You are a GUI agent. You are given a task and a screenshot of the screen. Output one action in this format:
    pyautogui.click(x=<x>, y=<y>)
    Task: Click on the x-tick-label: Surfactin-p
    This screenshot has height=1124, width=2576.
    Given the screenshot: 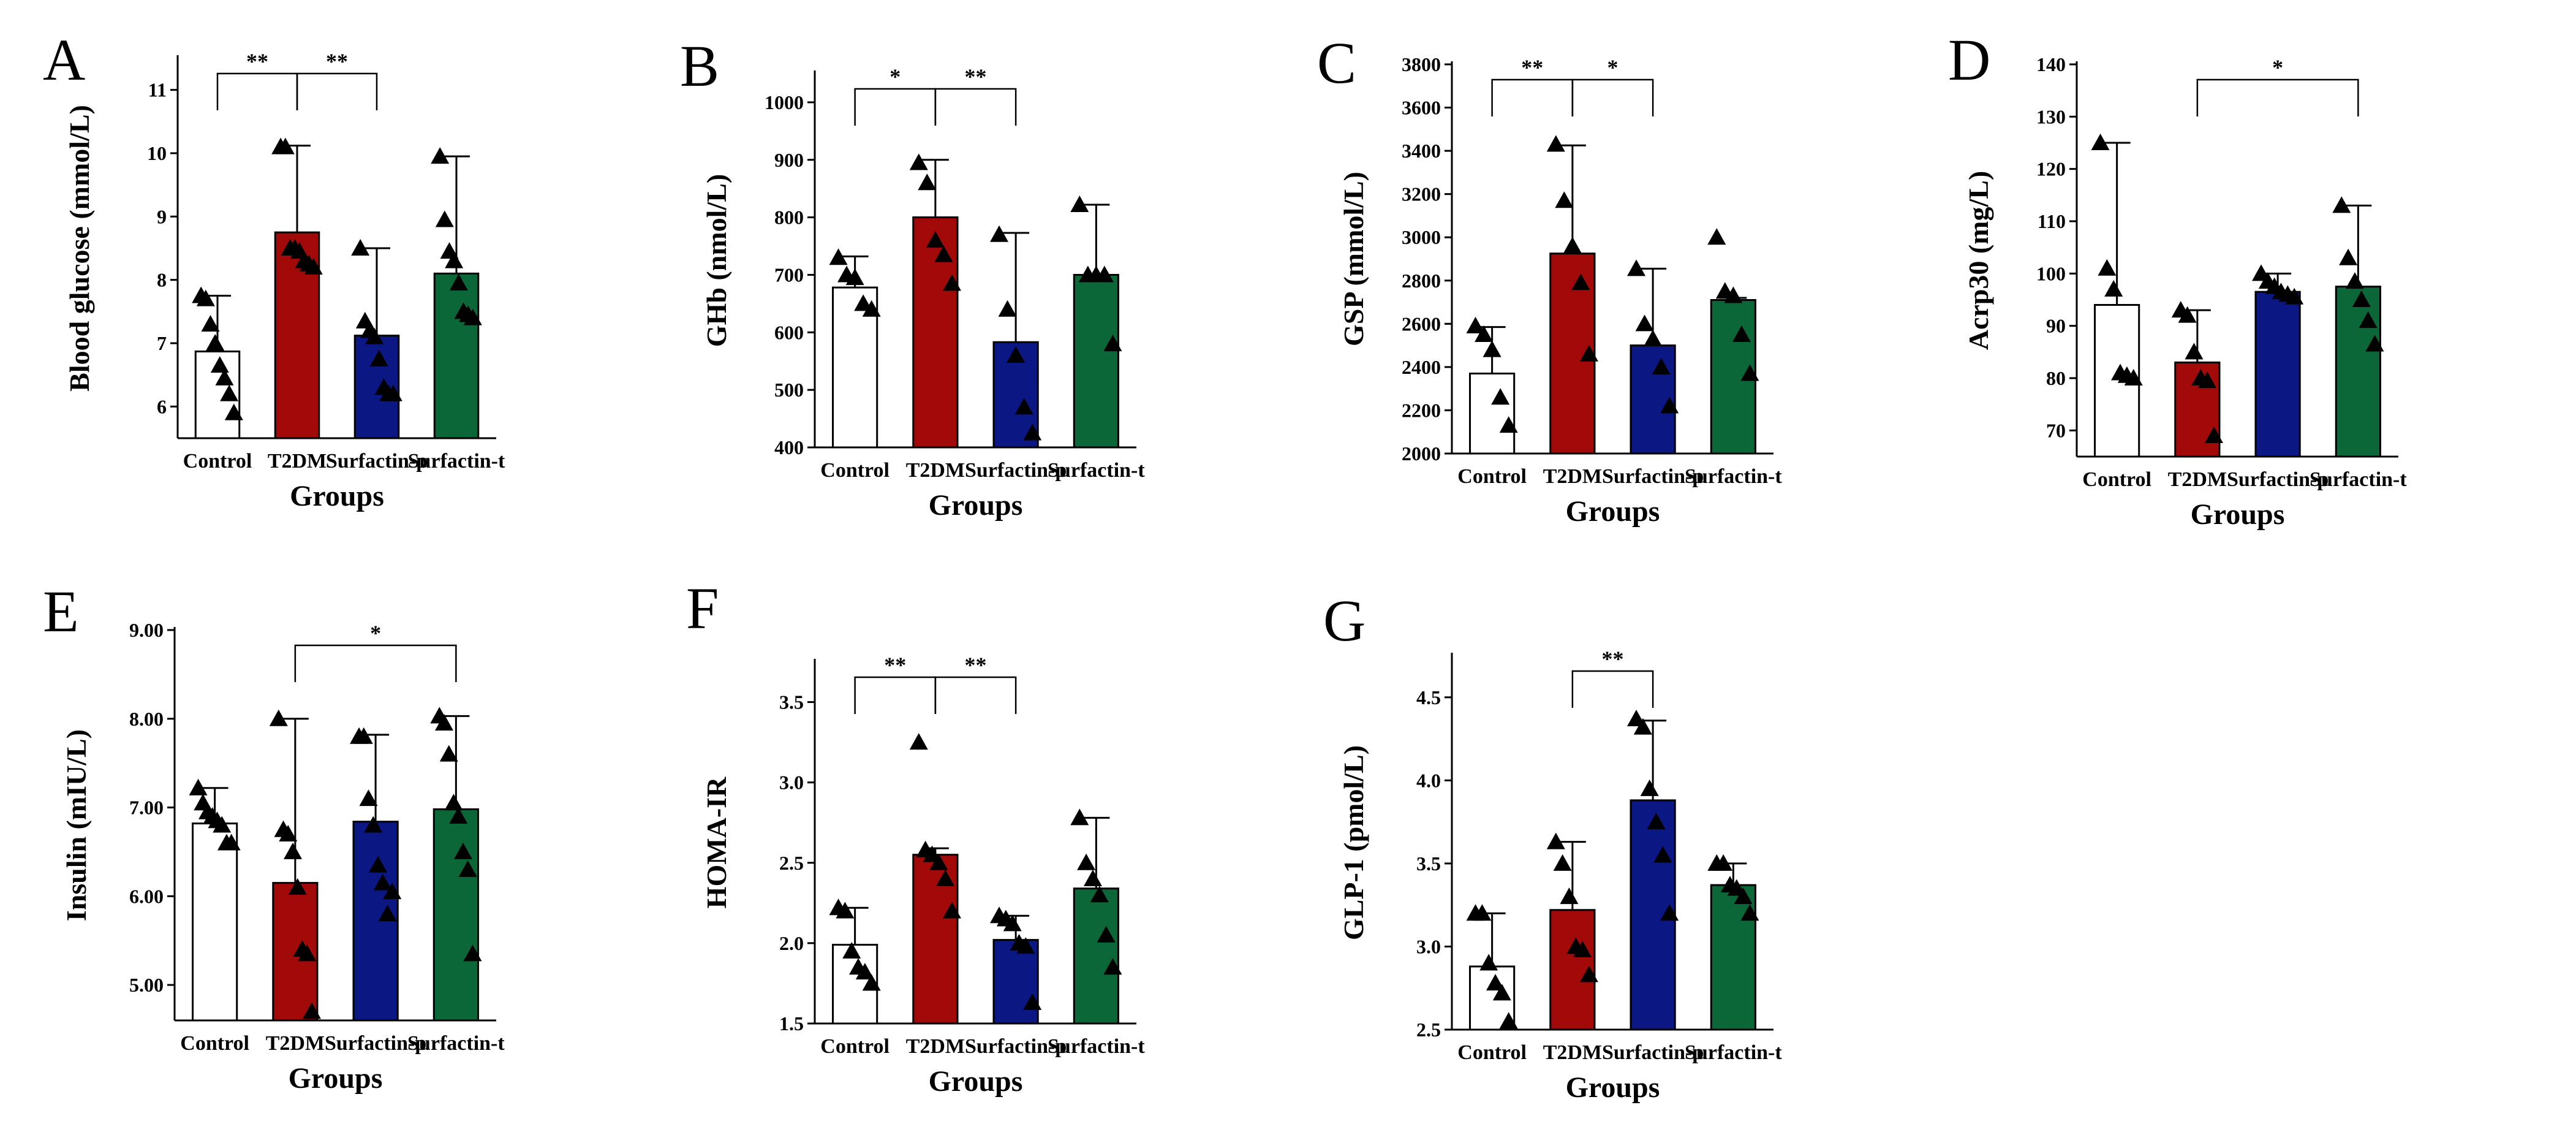 What is the action you would take?
    pyautogui.click(x=377, y=461)
    